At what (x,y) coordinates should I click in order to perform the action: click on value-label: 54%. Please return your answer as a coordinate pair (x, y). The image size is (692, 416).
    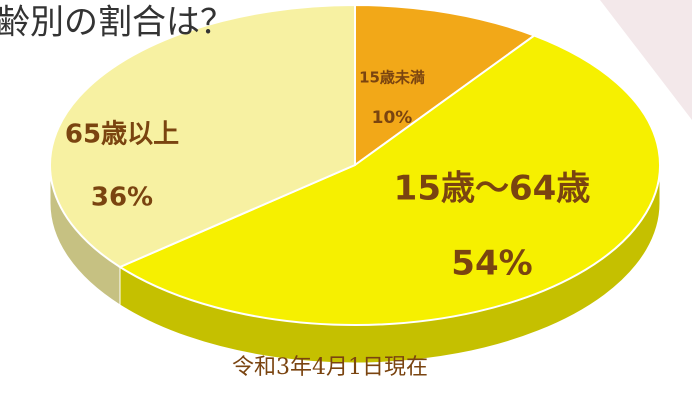
    Looking at the image, I should click on (491, 264).